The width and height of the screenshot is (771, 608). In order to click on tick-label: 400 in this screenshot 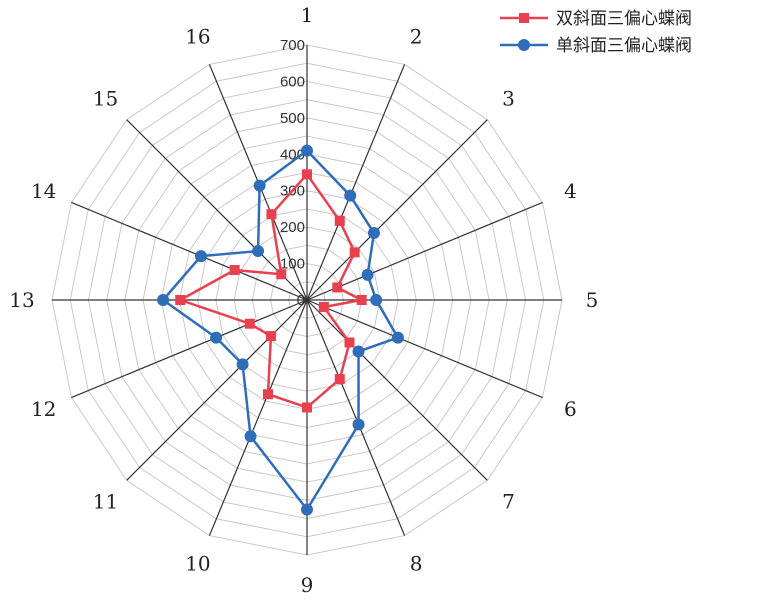, I will do `click(292, 154)`.